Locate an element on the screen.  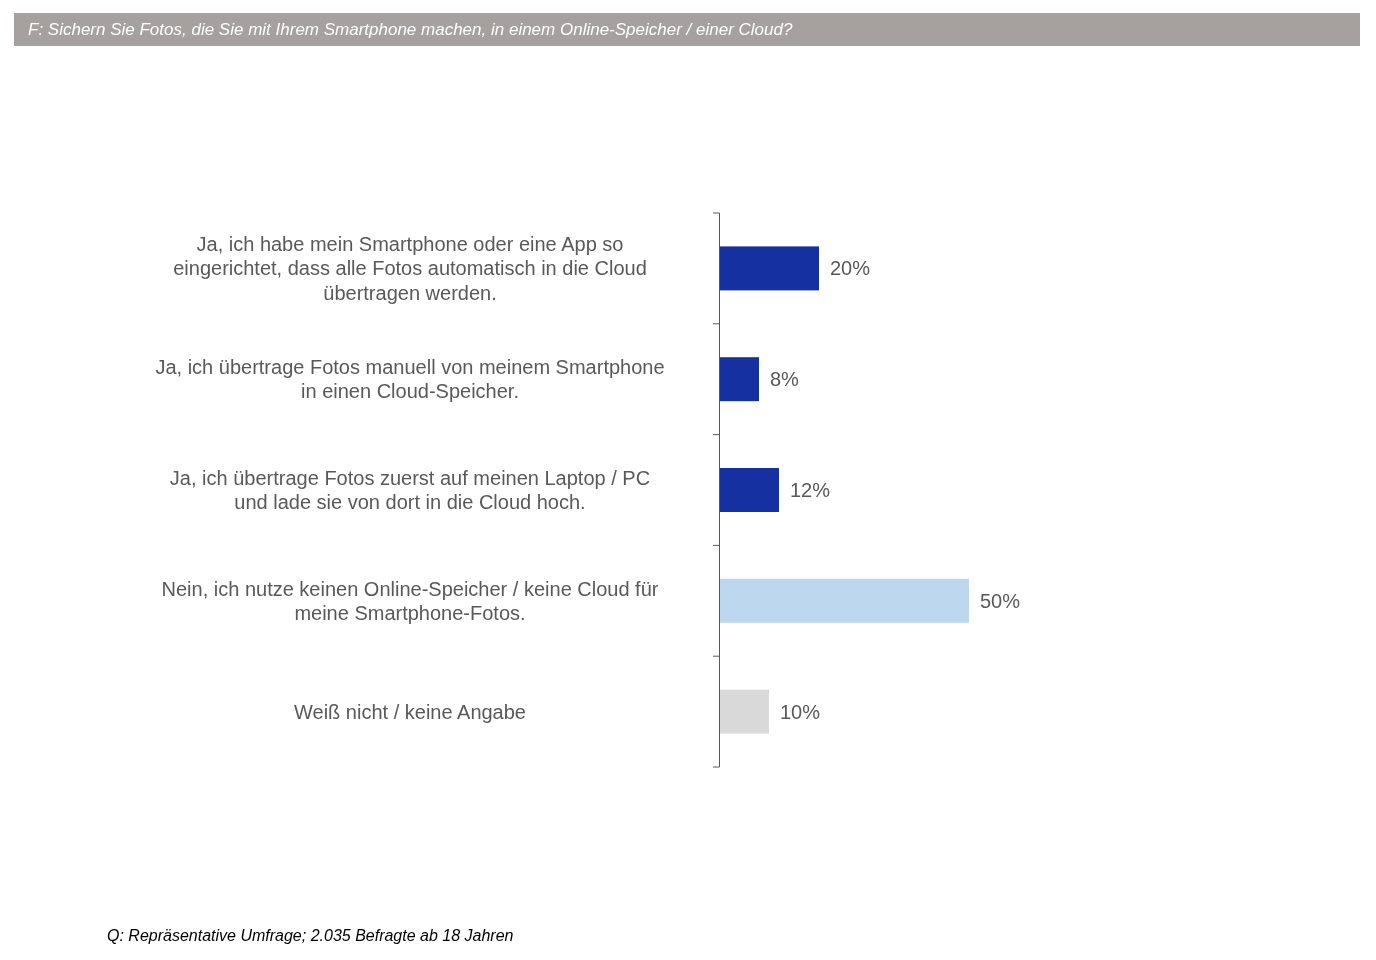
data-label: 20% is located at coordinates (850, 268).